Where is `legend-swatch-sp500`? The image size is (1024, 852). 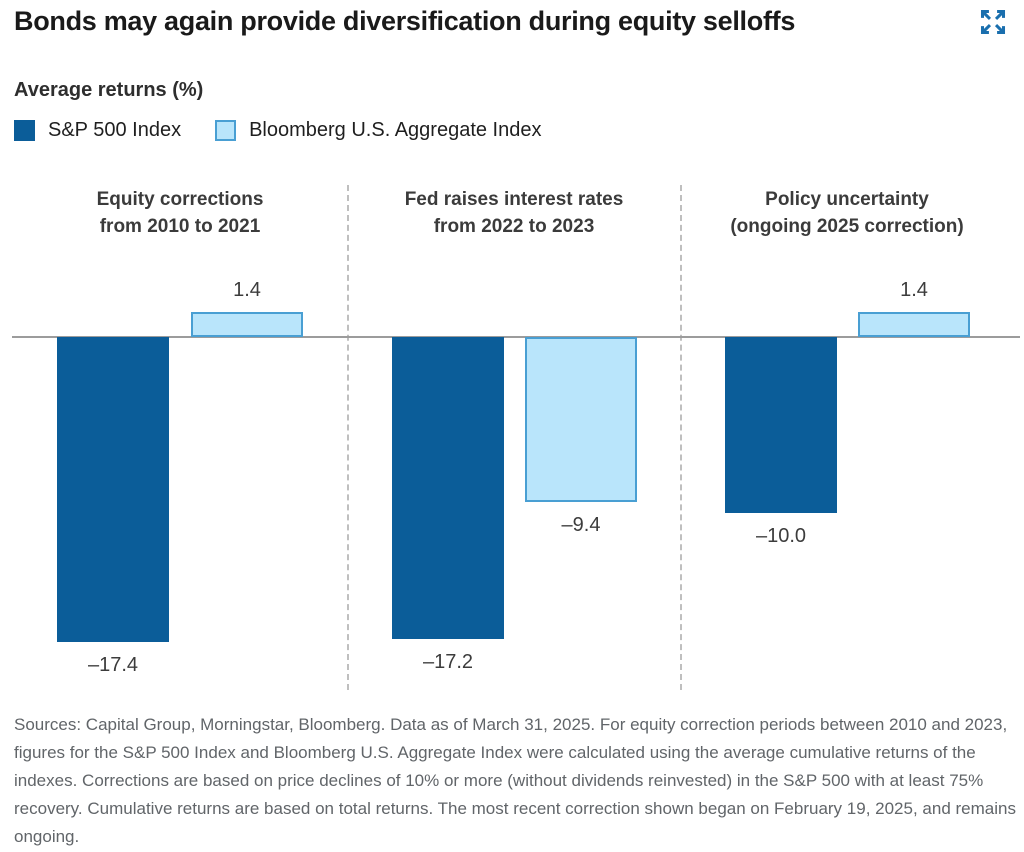
legend-swatch-sp500 is located at coordinates (24, 130).